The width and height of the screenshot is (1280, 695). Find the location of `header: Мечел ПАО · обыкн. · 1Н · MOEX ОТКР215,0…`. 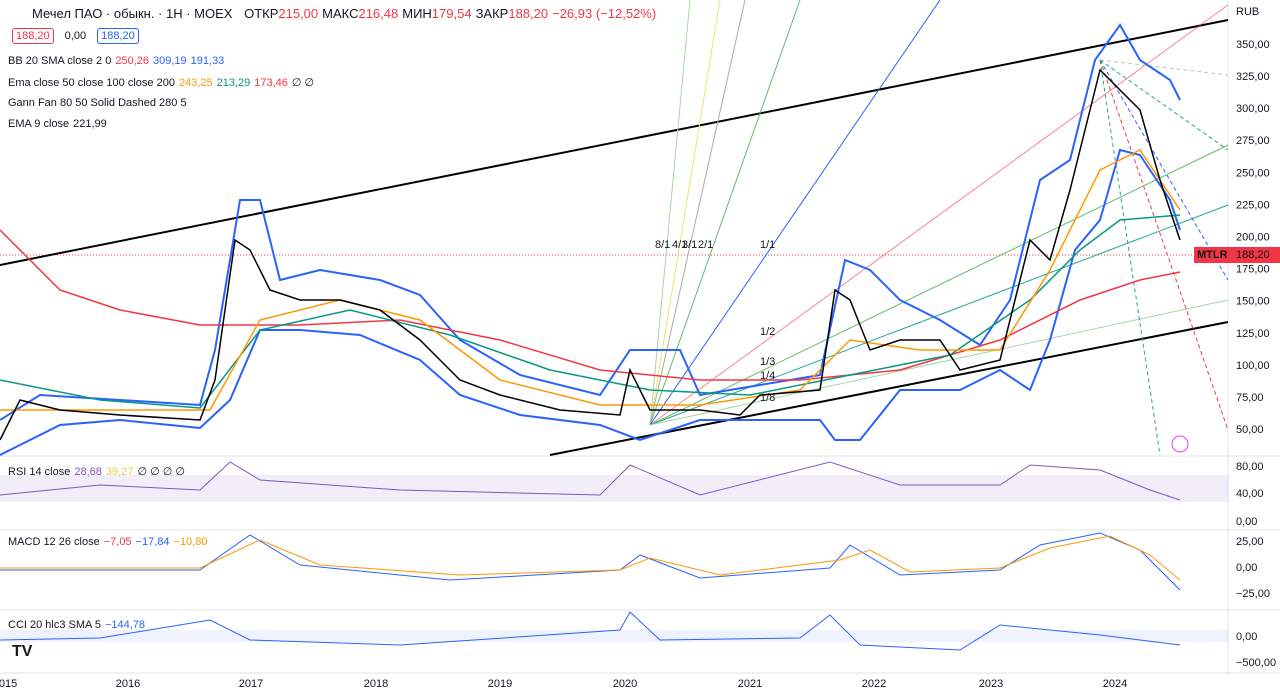

header: Мечел ПАО · обыкн. · 1Н · MOEX ОТКР215,0… is located at coordinates (342, 13).